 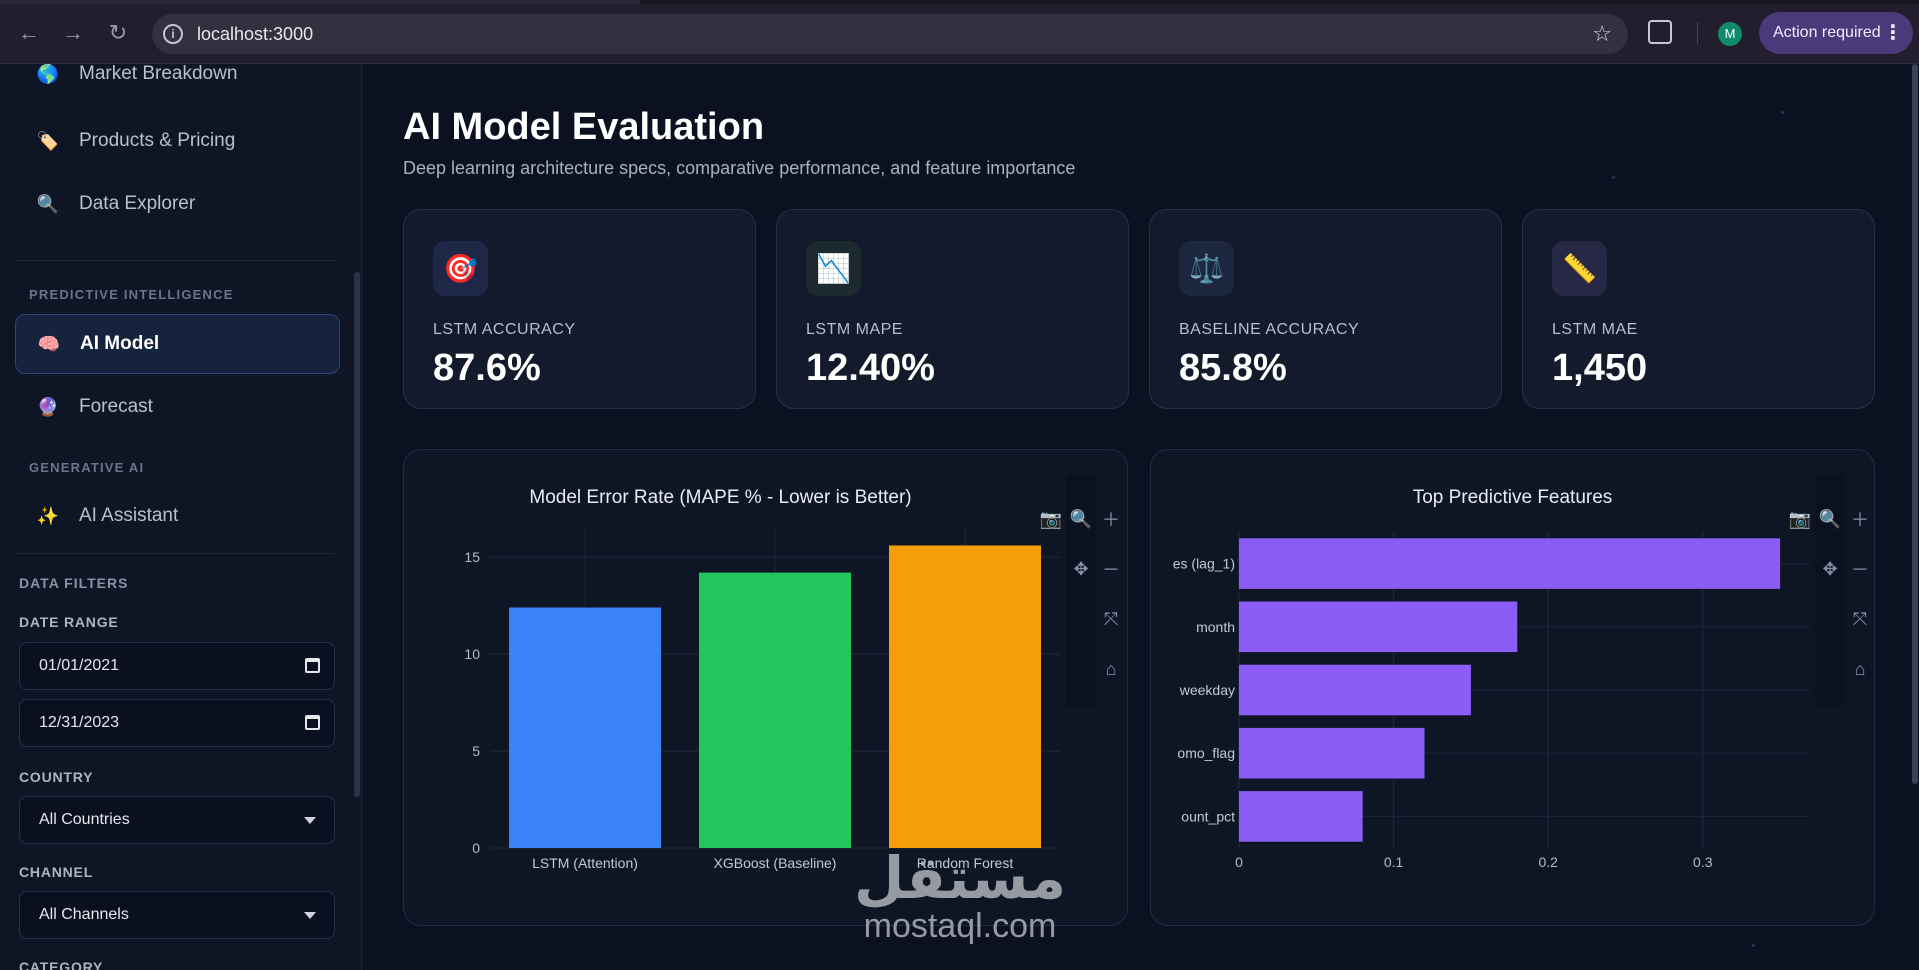 What do you see at coordinates (69, 622) in the screenshot?
I see `date-range-label: DATE RANGE` at bounding box center [69, 622].